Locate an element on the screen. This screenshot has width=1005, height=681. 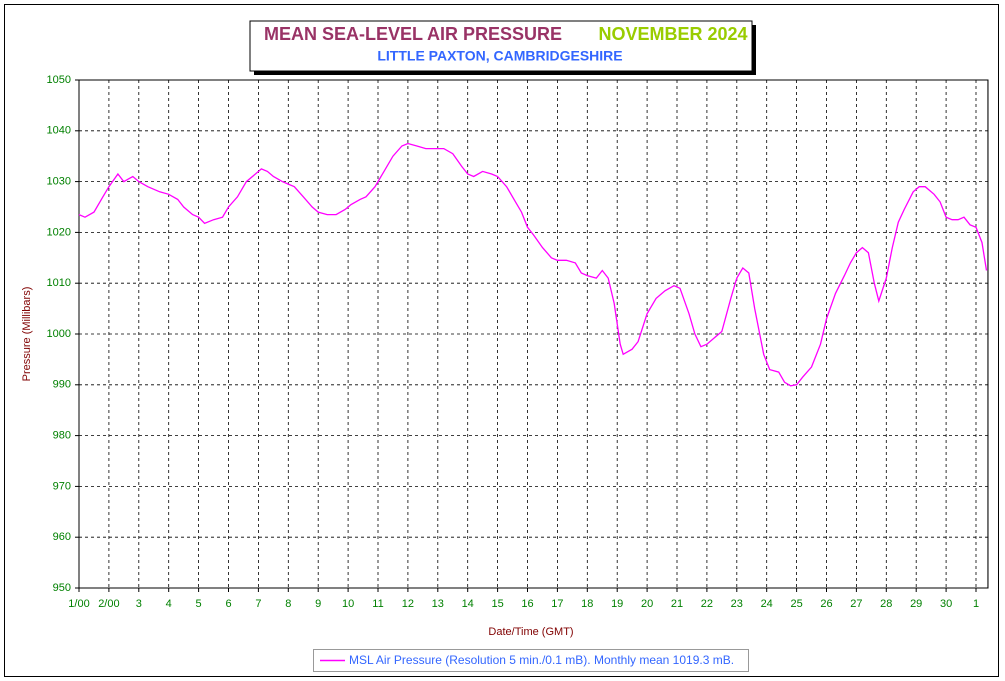
chart-subtitle: LITTLE PAXTON, CAMBRIDGESHIRE is located at coordinates (499, 56).